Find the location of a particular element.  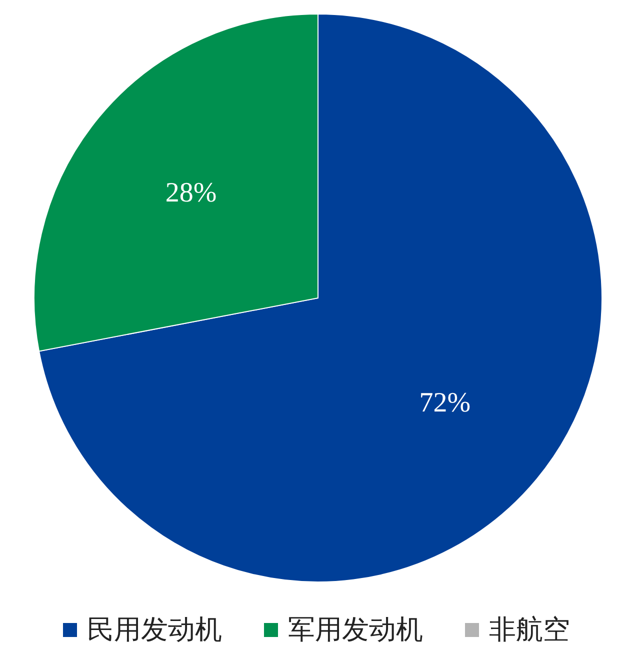

legend-item: 非航空 is located at coordinates (517, 630).